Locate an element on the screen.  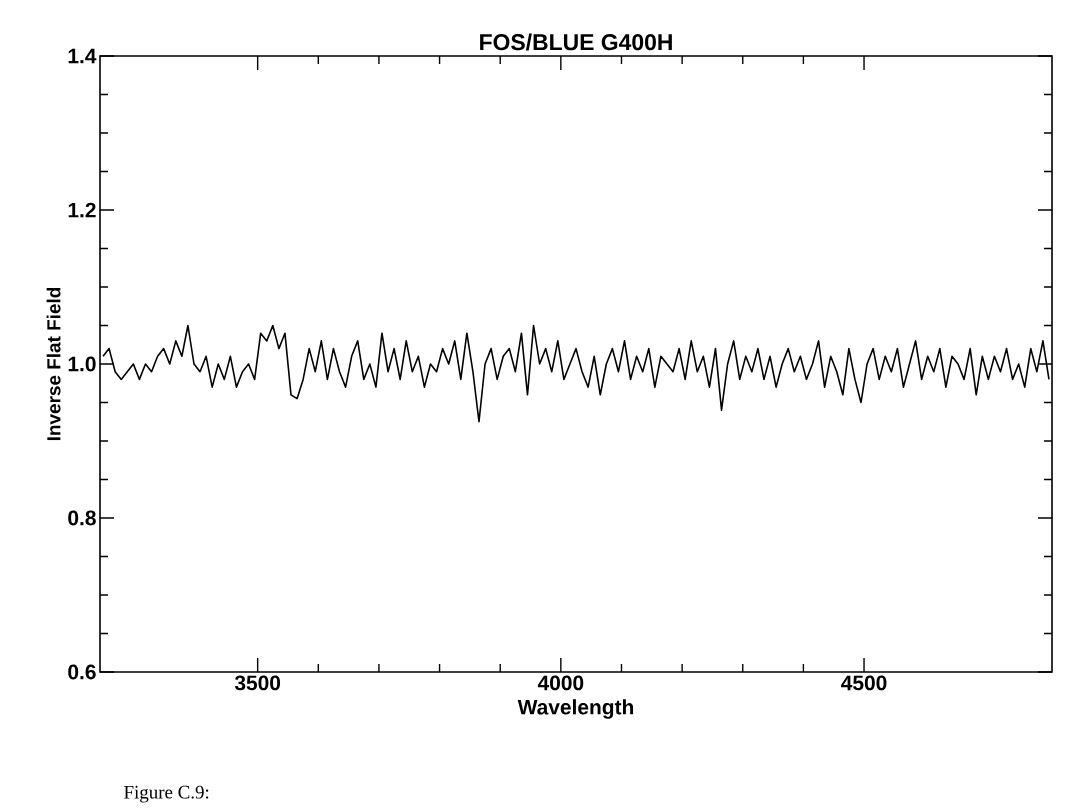
y-tick-label: 1.2 is located at coordinates (82, 210).